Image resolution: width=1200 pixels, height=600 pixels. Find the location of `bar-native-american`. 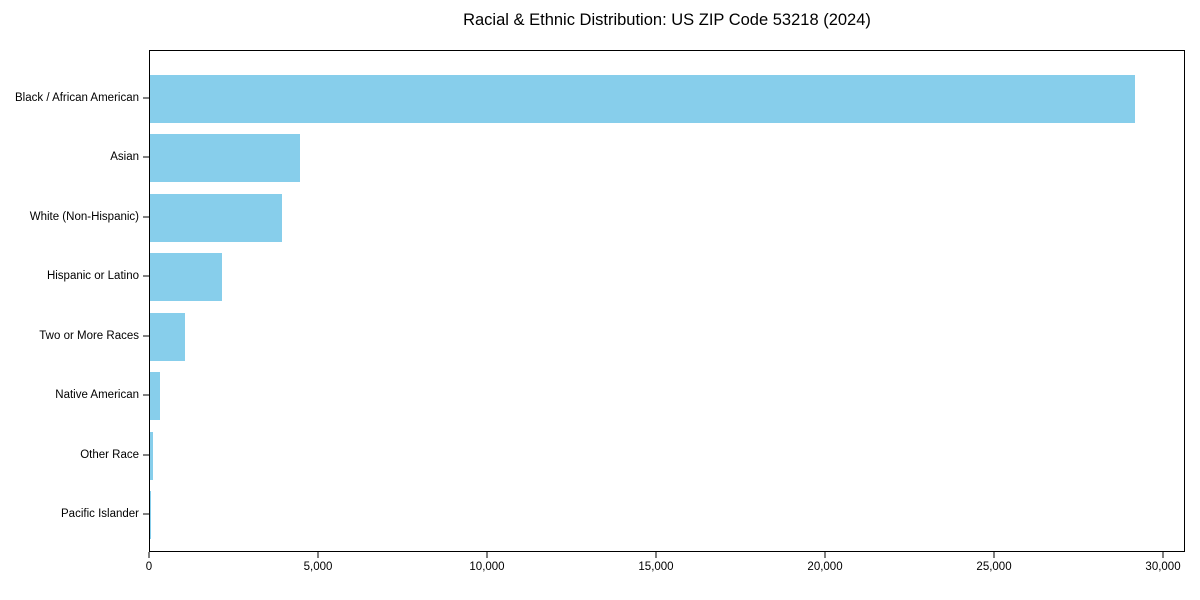

bar-native-american is located at coordinates (155, 396).